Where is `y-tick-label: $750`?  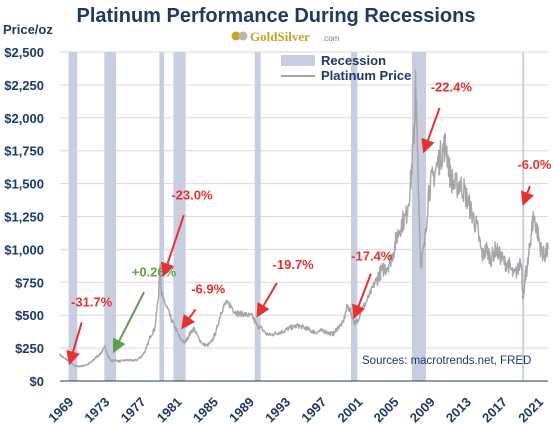
y-tick-label: $750 is located at coordinates (29, 282).